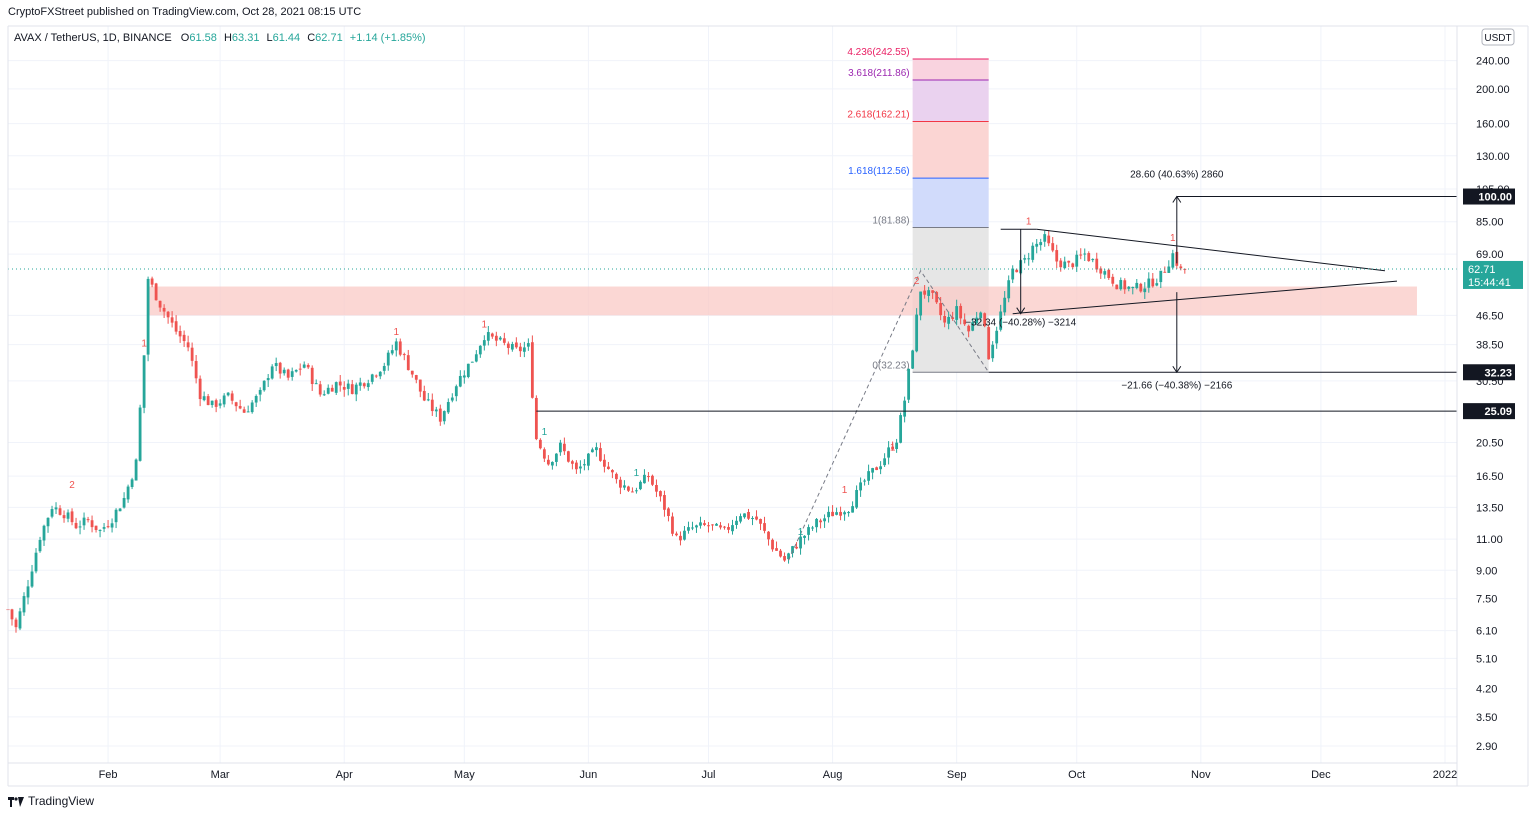 The image size is (1536, 817). I want to click on currency-badge: USDT, so click(1498, 37).